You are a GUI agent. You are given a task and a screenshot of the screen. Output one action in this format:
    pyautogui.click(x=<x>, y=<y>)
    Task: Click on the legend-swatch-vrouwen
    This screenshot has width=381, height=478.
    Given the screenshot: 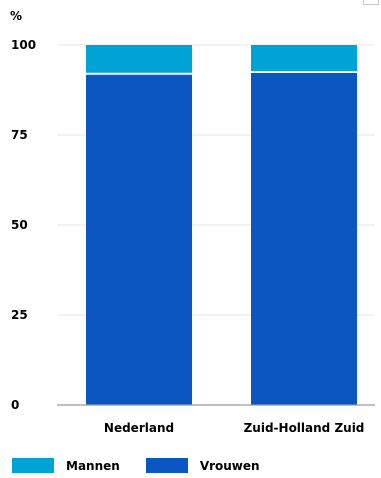 What is the action you would take?
    pyautogui.click(x=166, y=465)
    